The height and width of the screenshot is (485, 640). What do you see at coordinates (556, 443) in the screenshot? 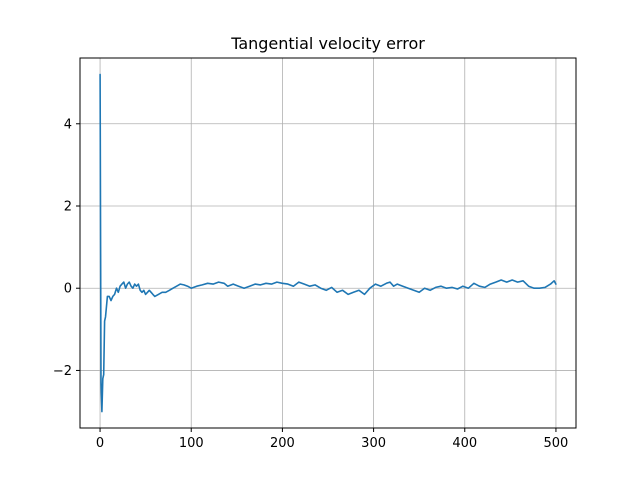
I see `x-tick-label: 500` at bounding box center [556, 443].